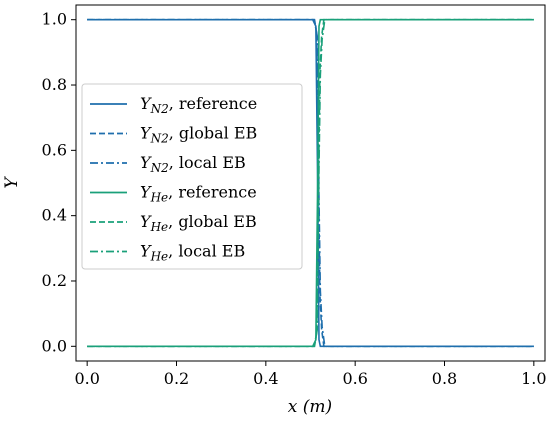 The image size is (550, 423). What do you see at coordinates (12, 182) in the screenshot?
I see `y-axis-label: Y` at bounding box center [12, 182].